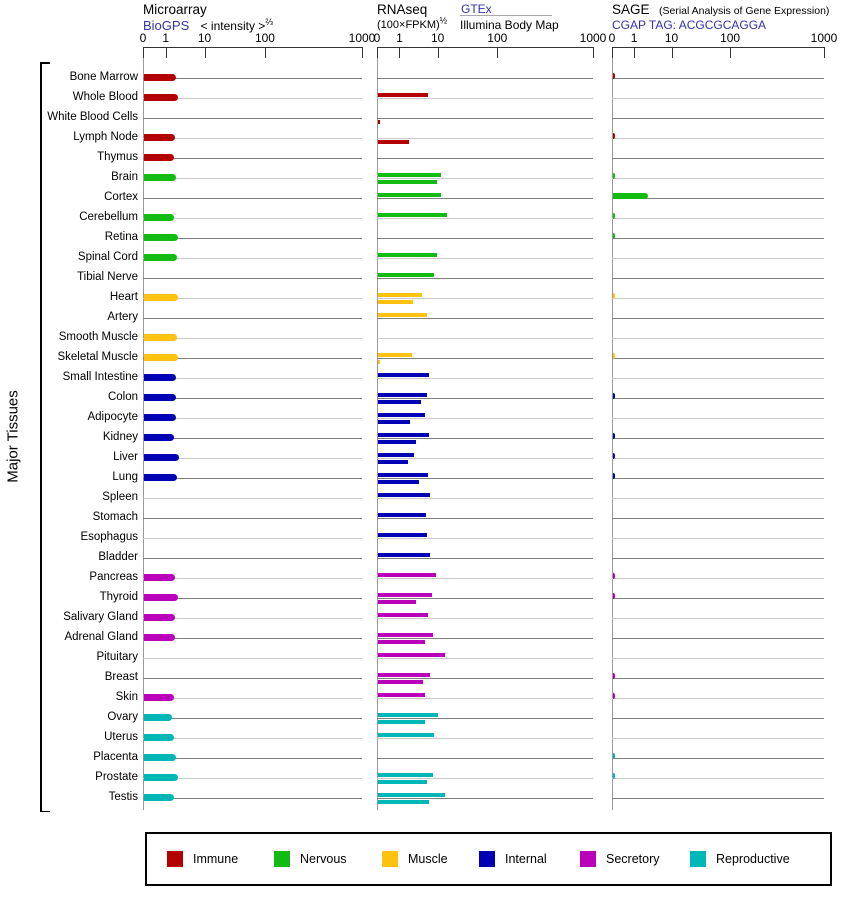 This screenshot has height=900, width=842. Describe the element at coordinates (631, 9) in the screenshot. I see `sage-title: SAGE` at that location.